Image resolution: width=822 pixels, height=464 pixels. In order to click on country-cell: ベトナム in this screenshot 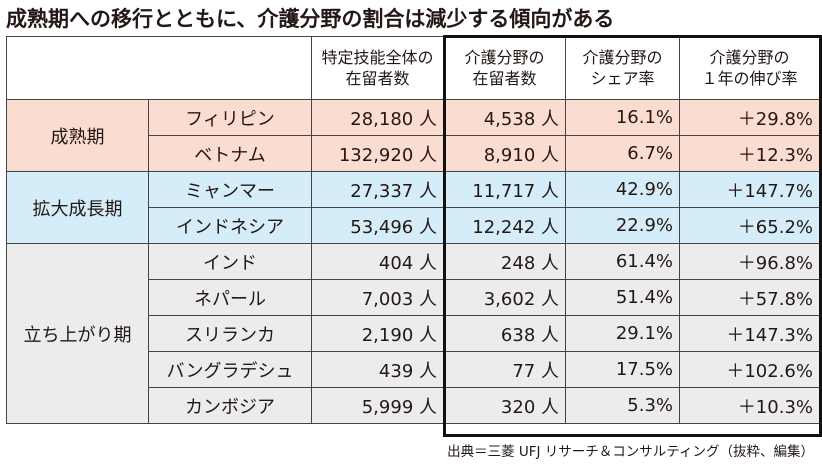, I will do `click(230, 153)`.